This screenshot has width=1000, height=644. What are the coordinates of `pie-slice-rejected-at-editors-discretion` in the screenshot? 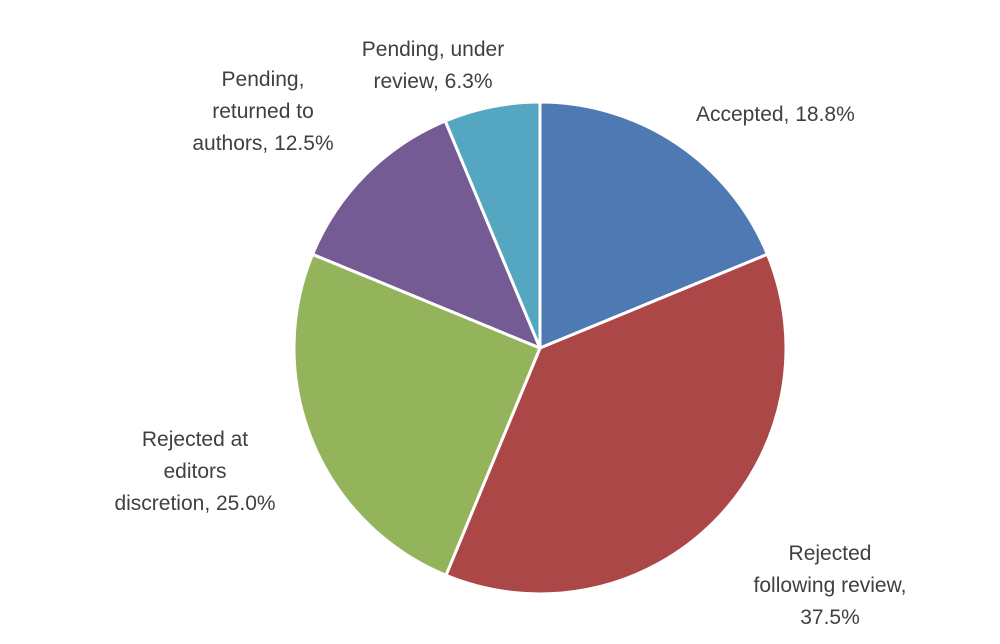 It's located at (417, 414).